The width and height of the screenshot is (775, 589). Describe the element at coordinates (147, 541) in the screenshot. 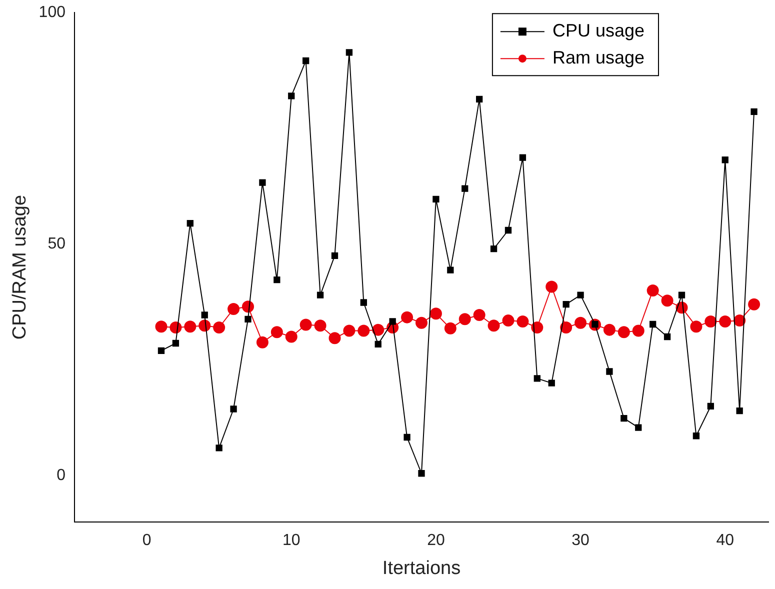

I see `x-tick-label: 0` at that location.